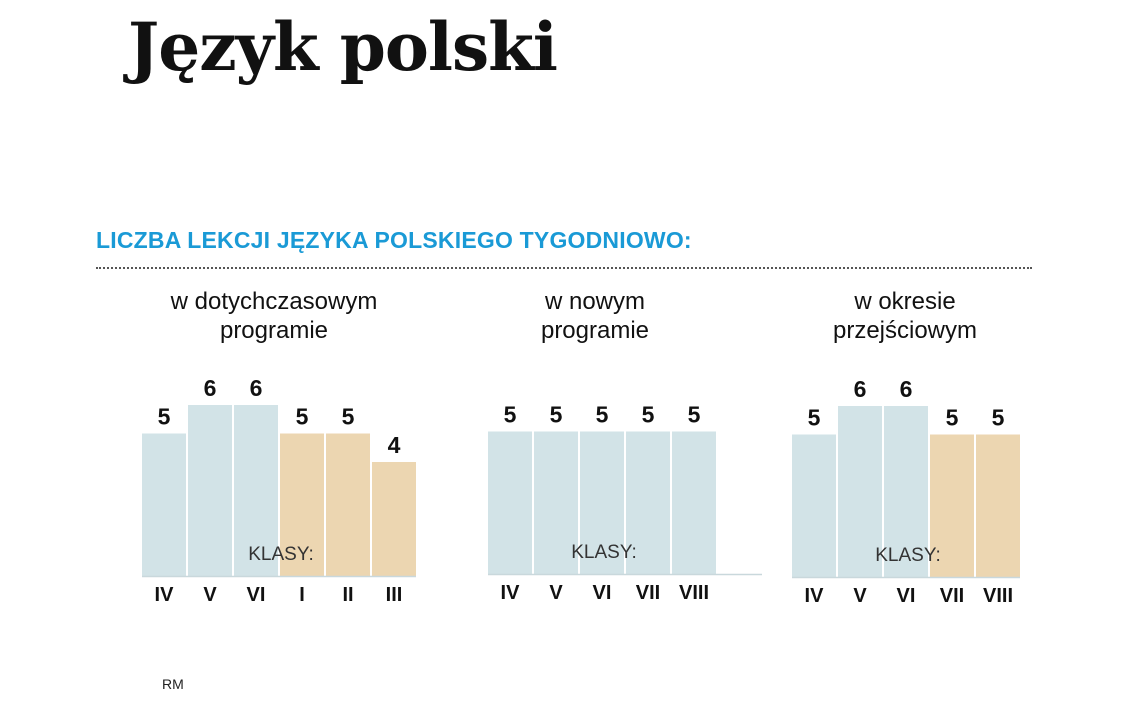 This screenshot has height=707, width=1134. Describe the element at coordinates (904, 301) in the screenshot. I see `chart-3-title-line: w okresie` at that location.